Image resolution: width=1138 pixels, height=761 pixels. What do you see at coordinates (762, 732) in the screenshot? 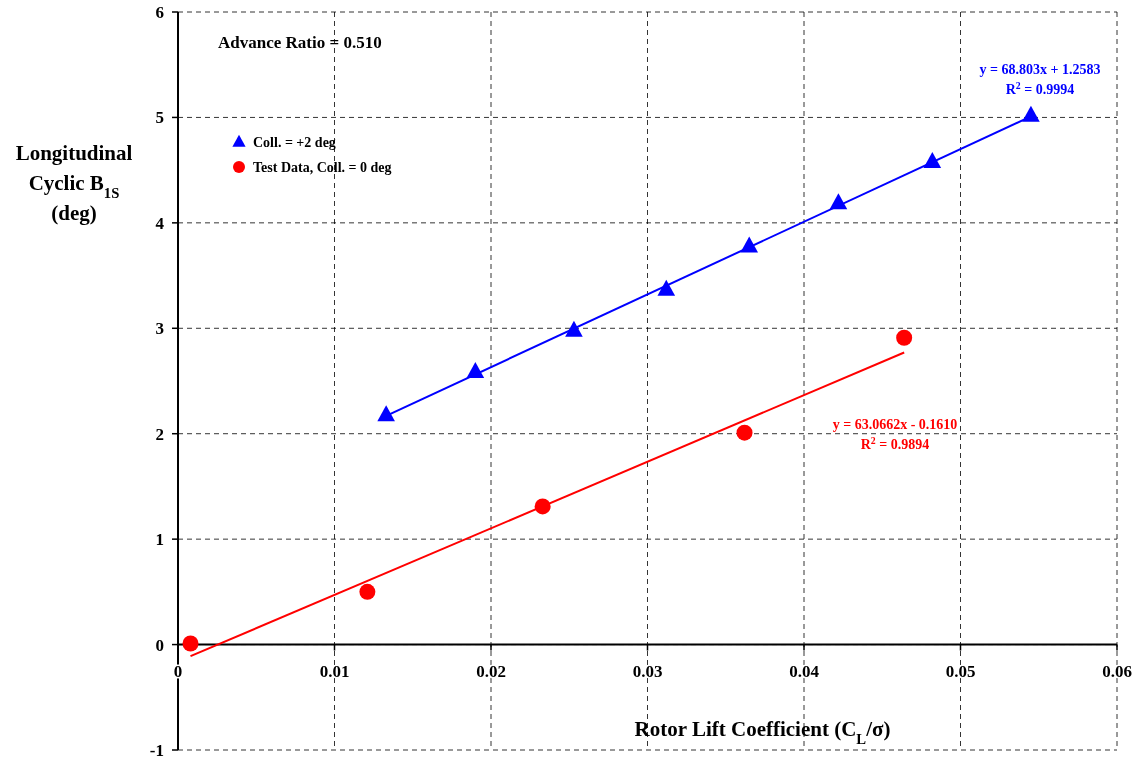
I see `x-axis-title: Rotor Lift Coefficient (C$_{L}$/σ)` at bounding box center [762, 732].